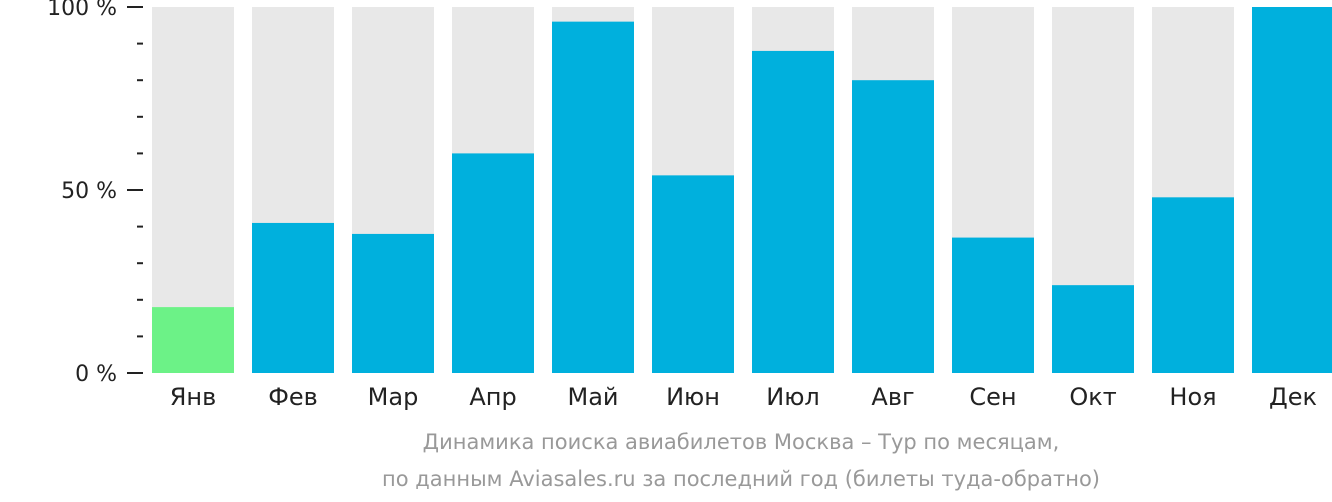  What do you see at coordinates (1293, 397) in the screenshot?
I see `x-tick-label: Дек` at bounding box center [1293, 397].